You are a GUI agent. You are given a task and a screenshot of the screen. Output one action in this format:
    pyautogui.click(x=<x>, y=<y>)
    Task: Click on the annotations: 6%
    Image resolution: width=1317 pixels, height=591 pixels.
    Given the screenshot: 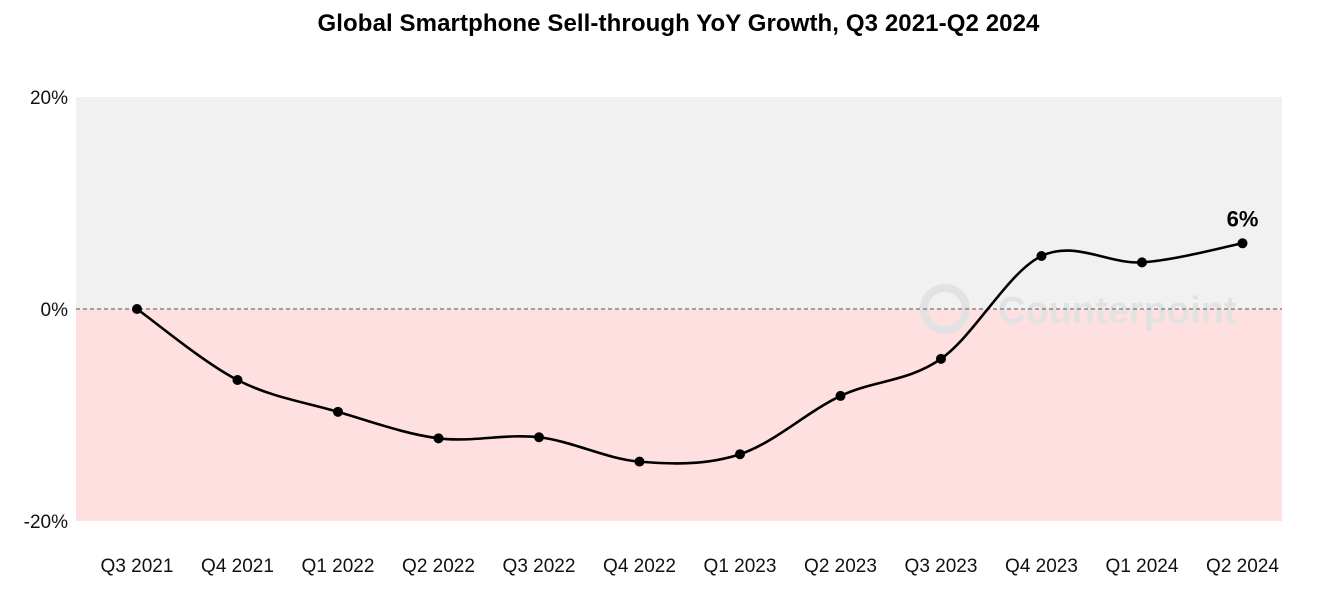 What is the action you would take?
    pyautogui.click(x=1243, y=218)
    